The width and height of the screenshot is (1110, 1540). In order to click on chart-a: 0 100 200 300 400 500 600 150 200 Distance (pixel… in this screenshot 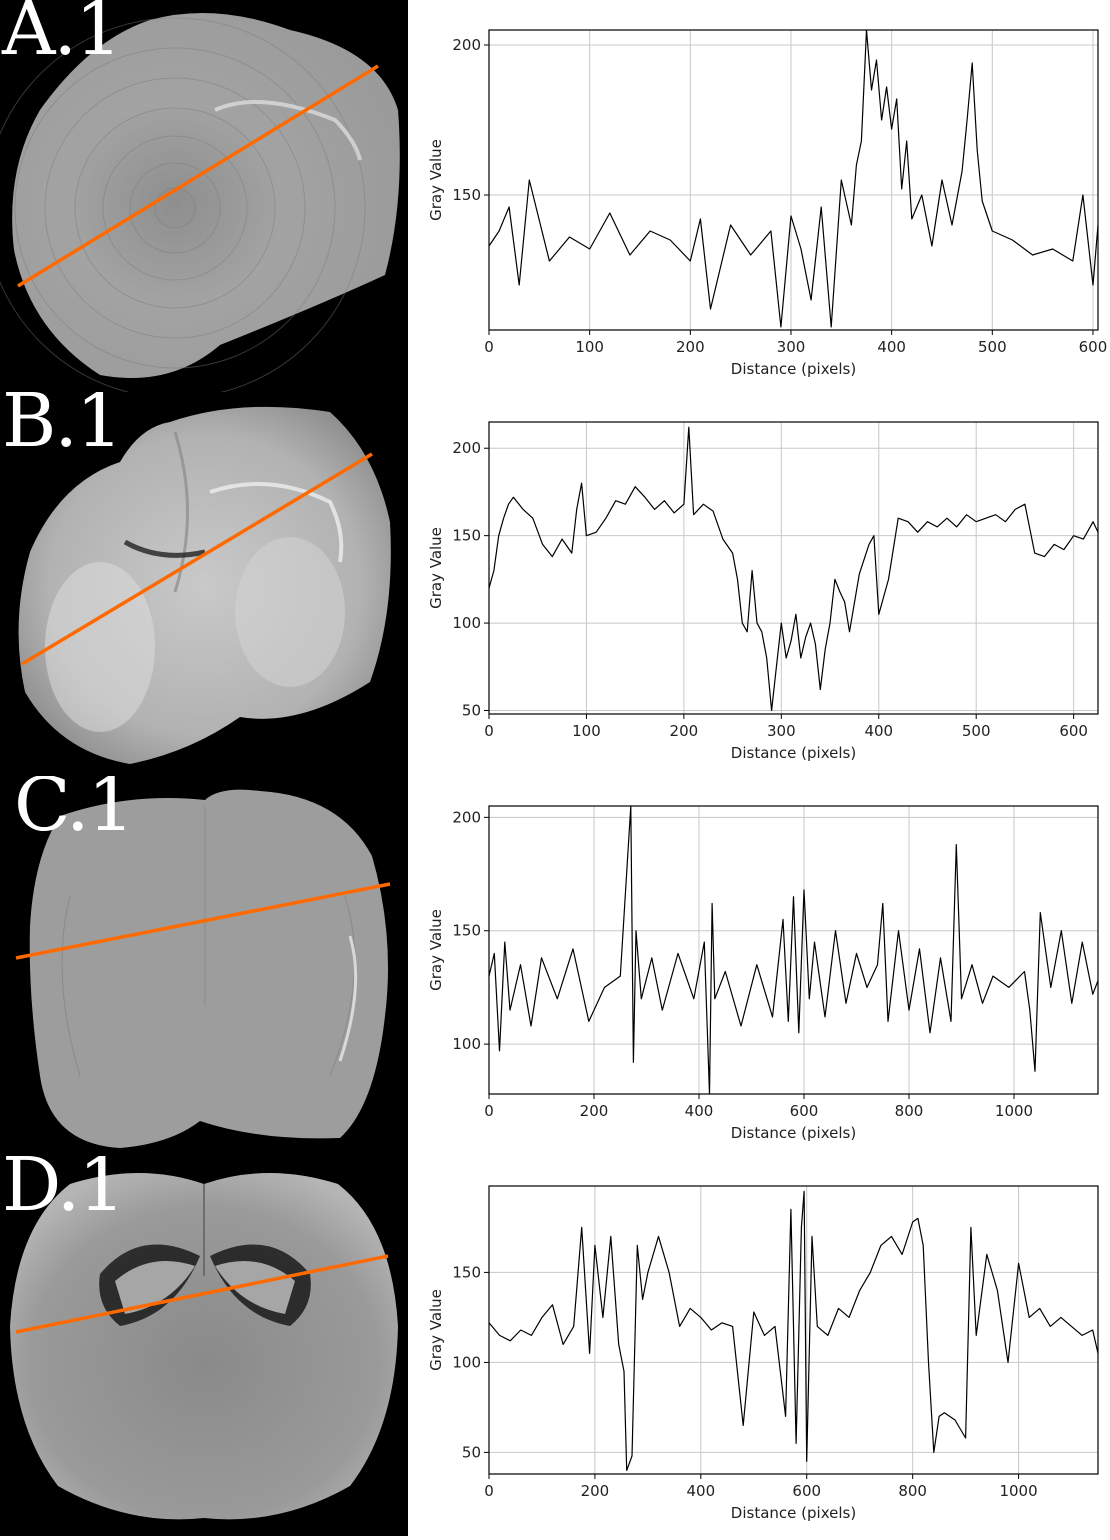, I will do `click(767, 203)`.